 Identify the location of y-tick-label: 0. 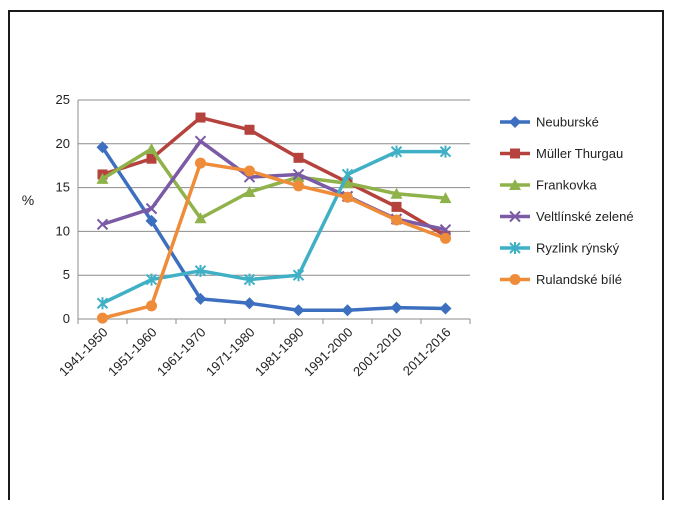
(66, 318).